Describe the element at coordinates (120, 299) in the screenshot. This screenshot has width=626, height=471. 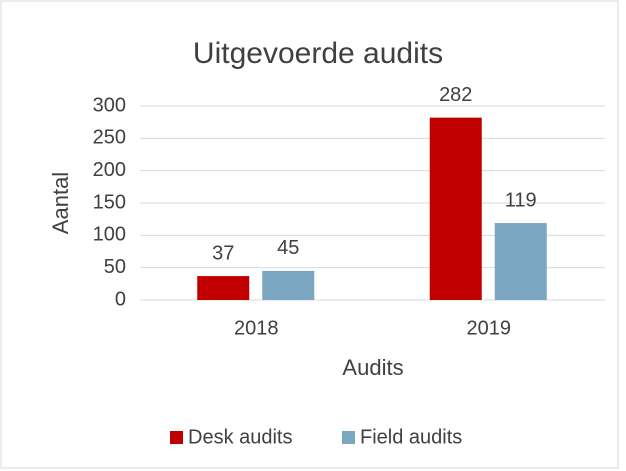
I see `y-tick-label: 0` at that location.